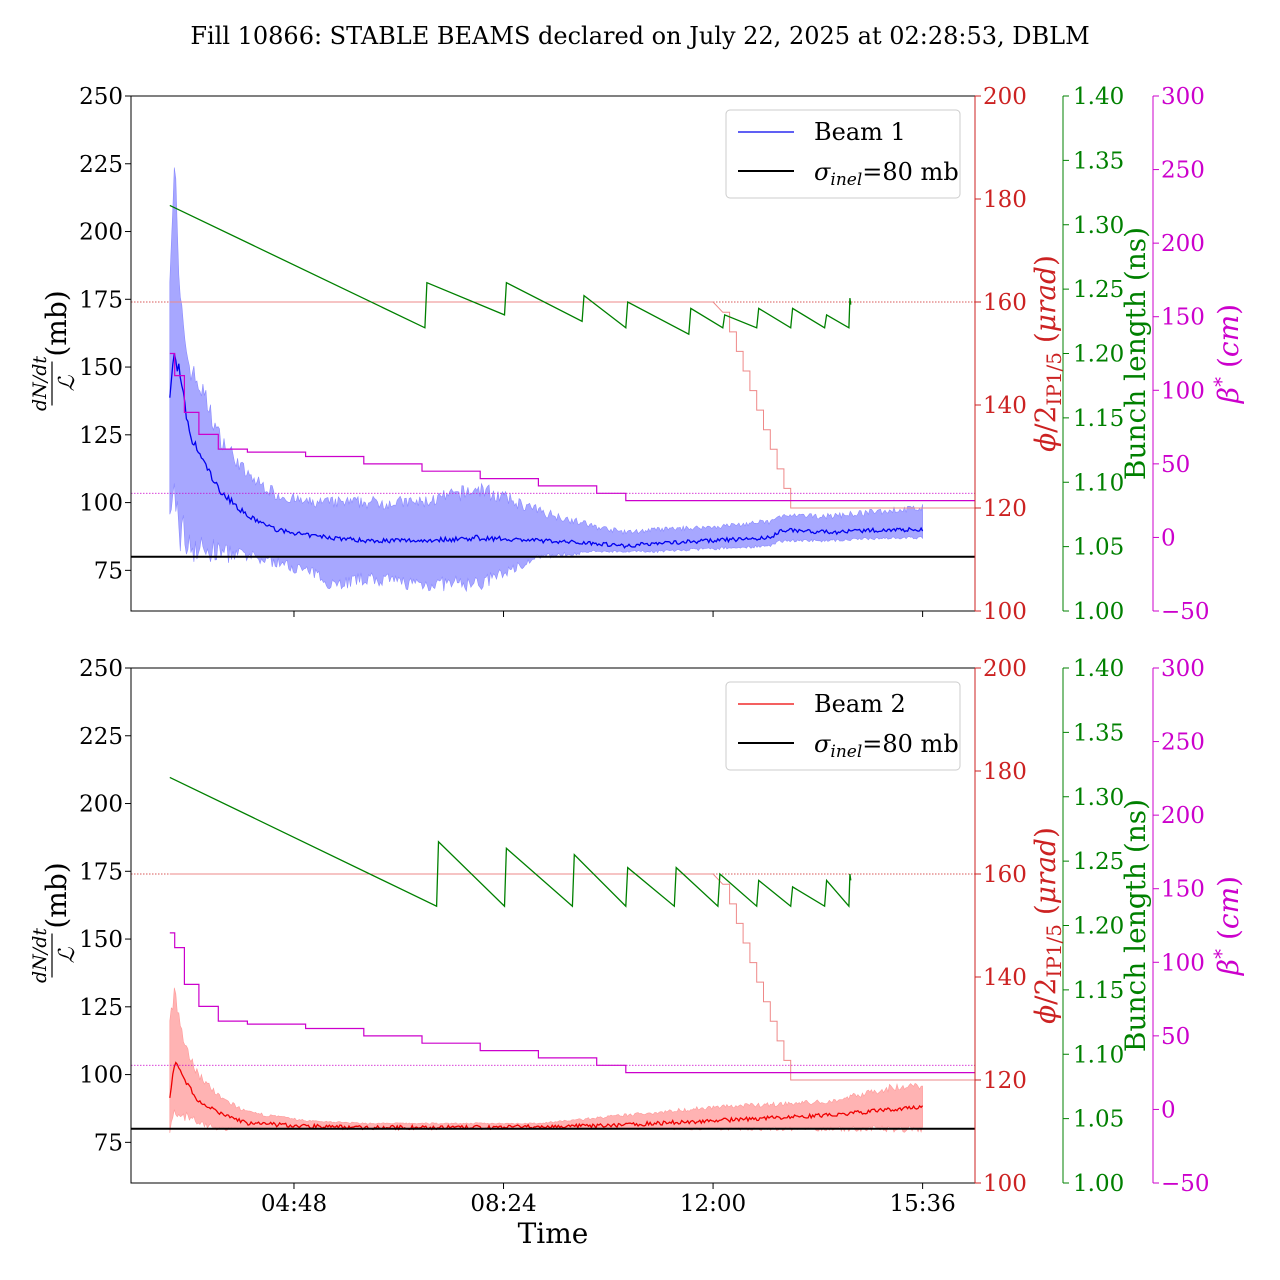 The width and height of the screenshot is (1280, 1280). What do you see at coordinates (546, 1060) in the screenshot?
I see `beam2-band` at bounding box center [546, 1060].